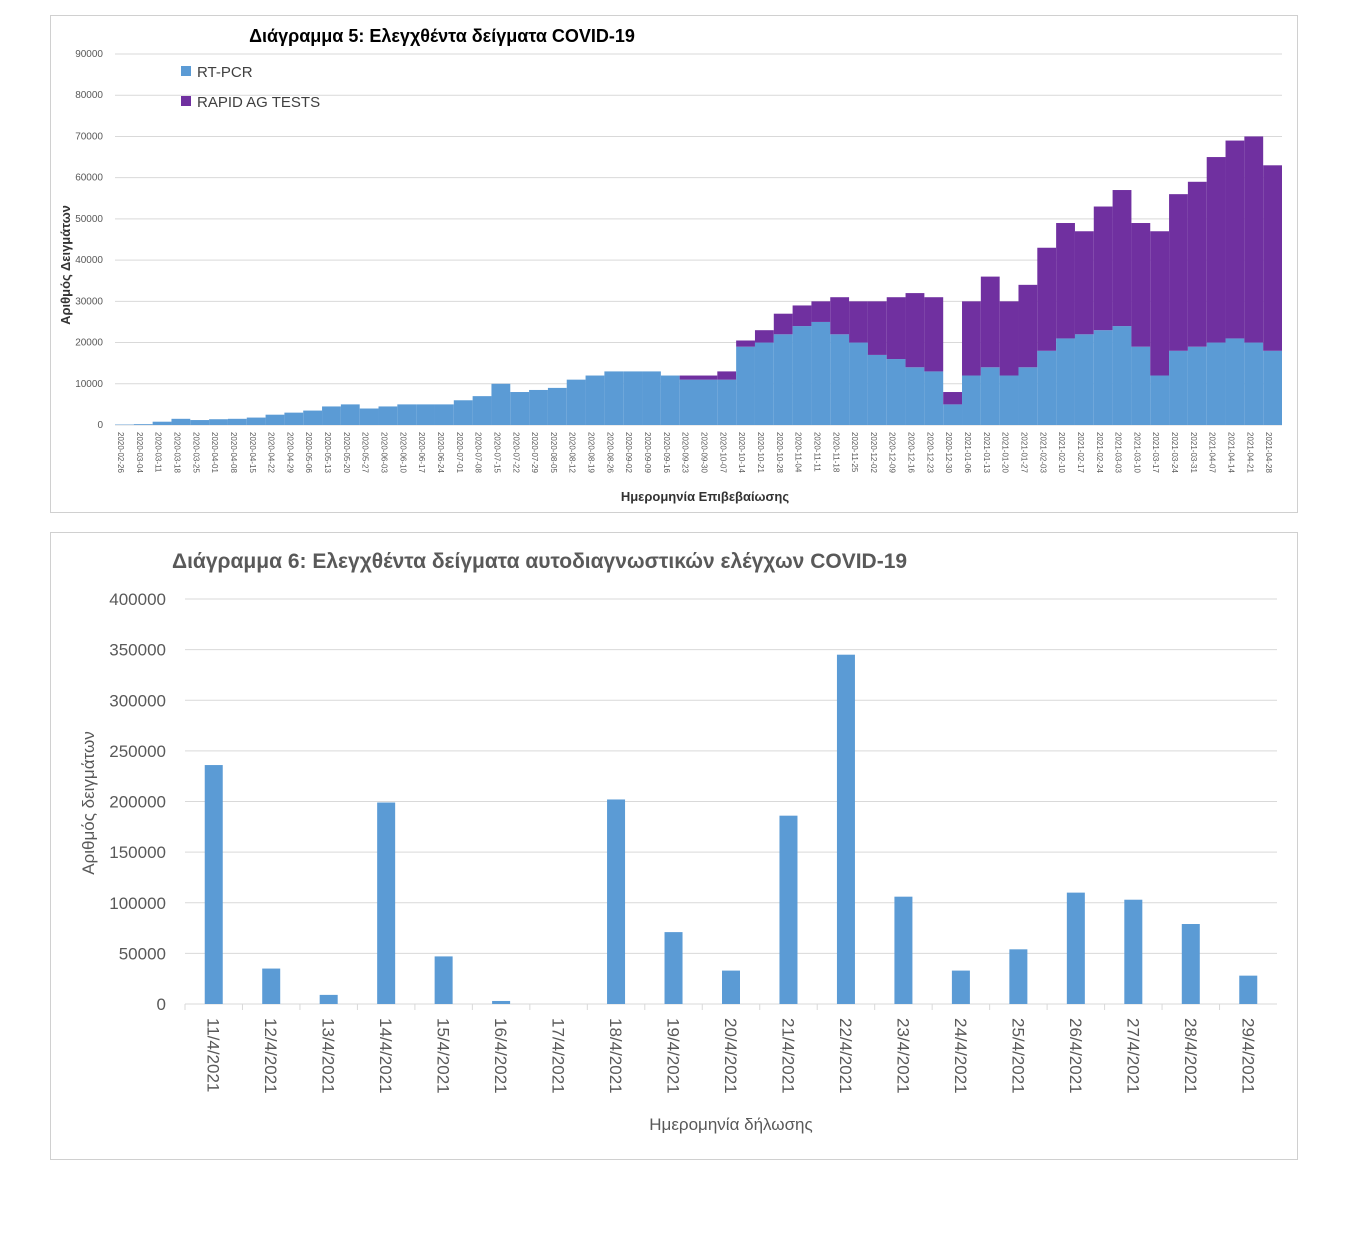  I want to click on x-tick-label: 2020-12-02, so click(873, 452).